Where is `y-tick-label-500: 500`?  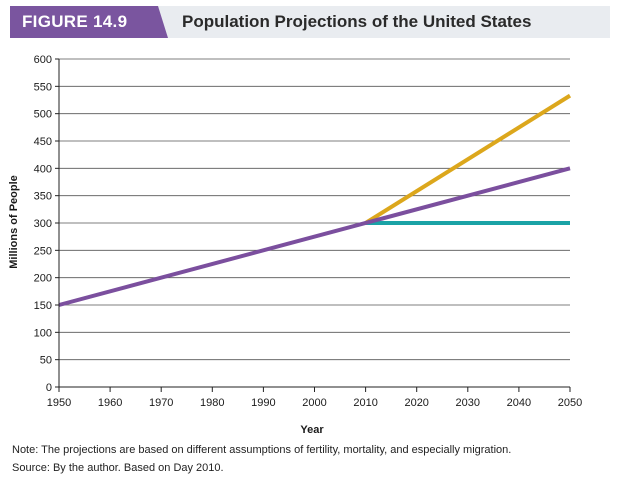 y-tick-label-500: 500 is located at coordinates (43, 115).